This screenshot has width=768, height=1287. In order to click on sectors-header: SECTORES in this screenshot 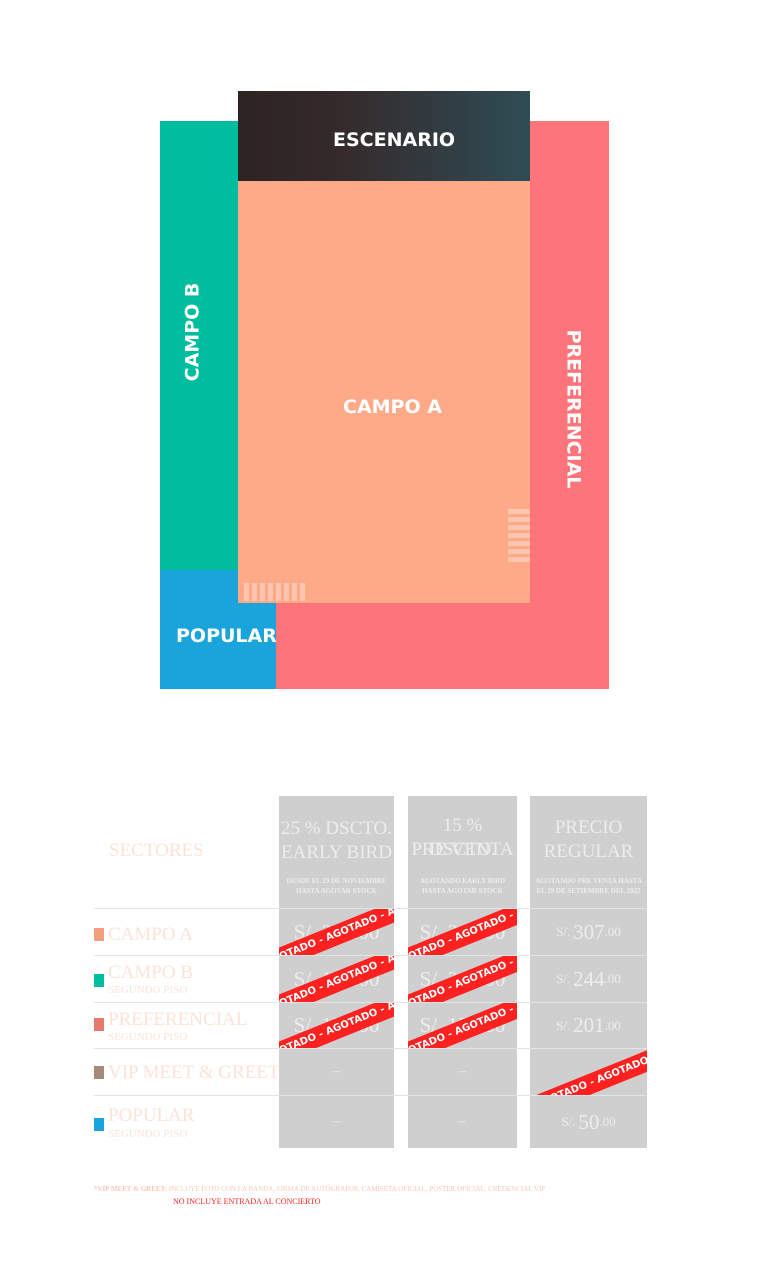, I will do `click(156, 850)`.